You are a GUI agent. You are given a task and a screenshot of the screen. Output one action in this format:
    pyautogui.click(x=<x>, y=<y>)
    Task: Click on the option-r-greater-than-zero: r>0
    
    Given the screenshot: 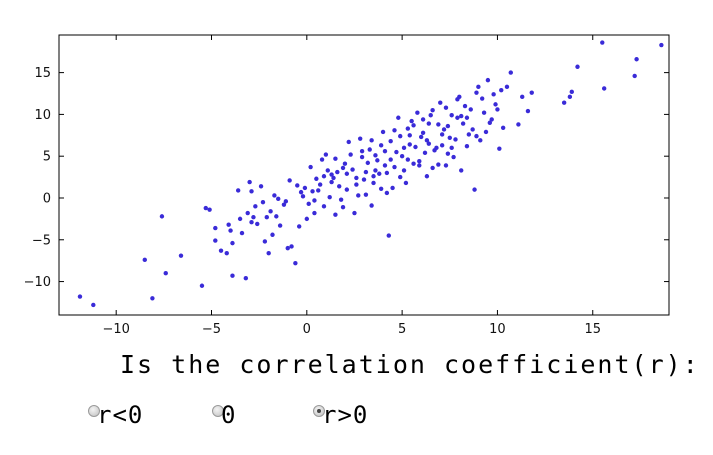 What is the action you would take?
    pyautogui.click(x=340, y=411)
    